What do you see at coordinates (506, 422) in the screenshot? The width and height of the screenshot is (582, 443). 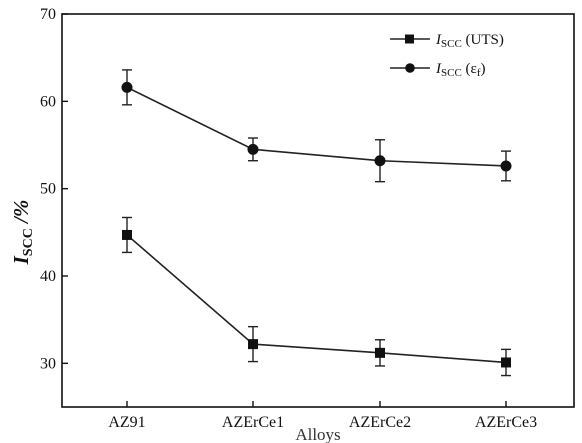 I see `x-tick-label: AZErCe3` at bounding box center [506, 422].